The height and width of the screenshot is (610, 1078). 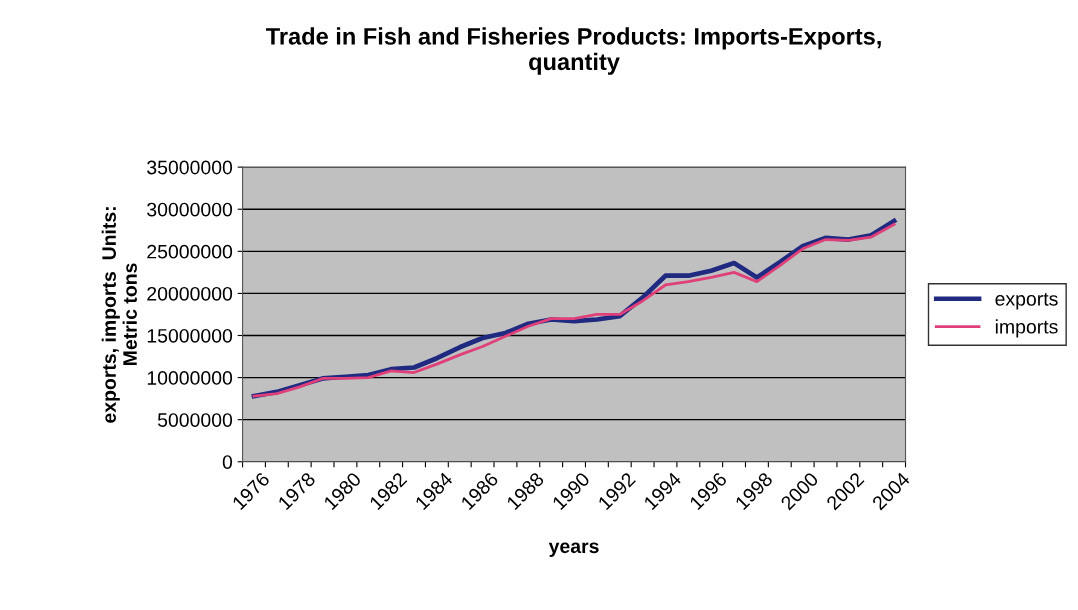 What do you see at coordinates (573, 549) in the screenshot?
I see `x-axis-title: years` at bounding box center [573, 549].